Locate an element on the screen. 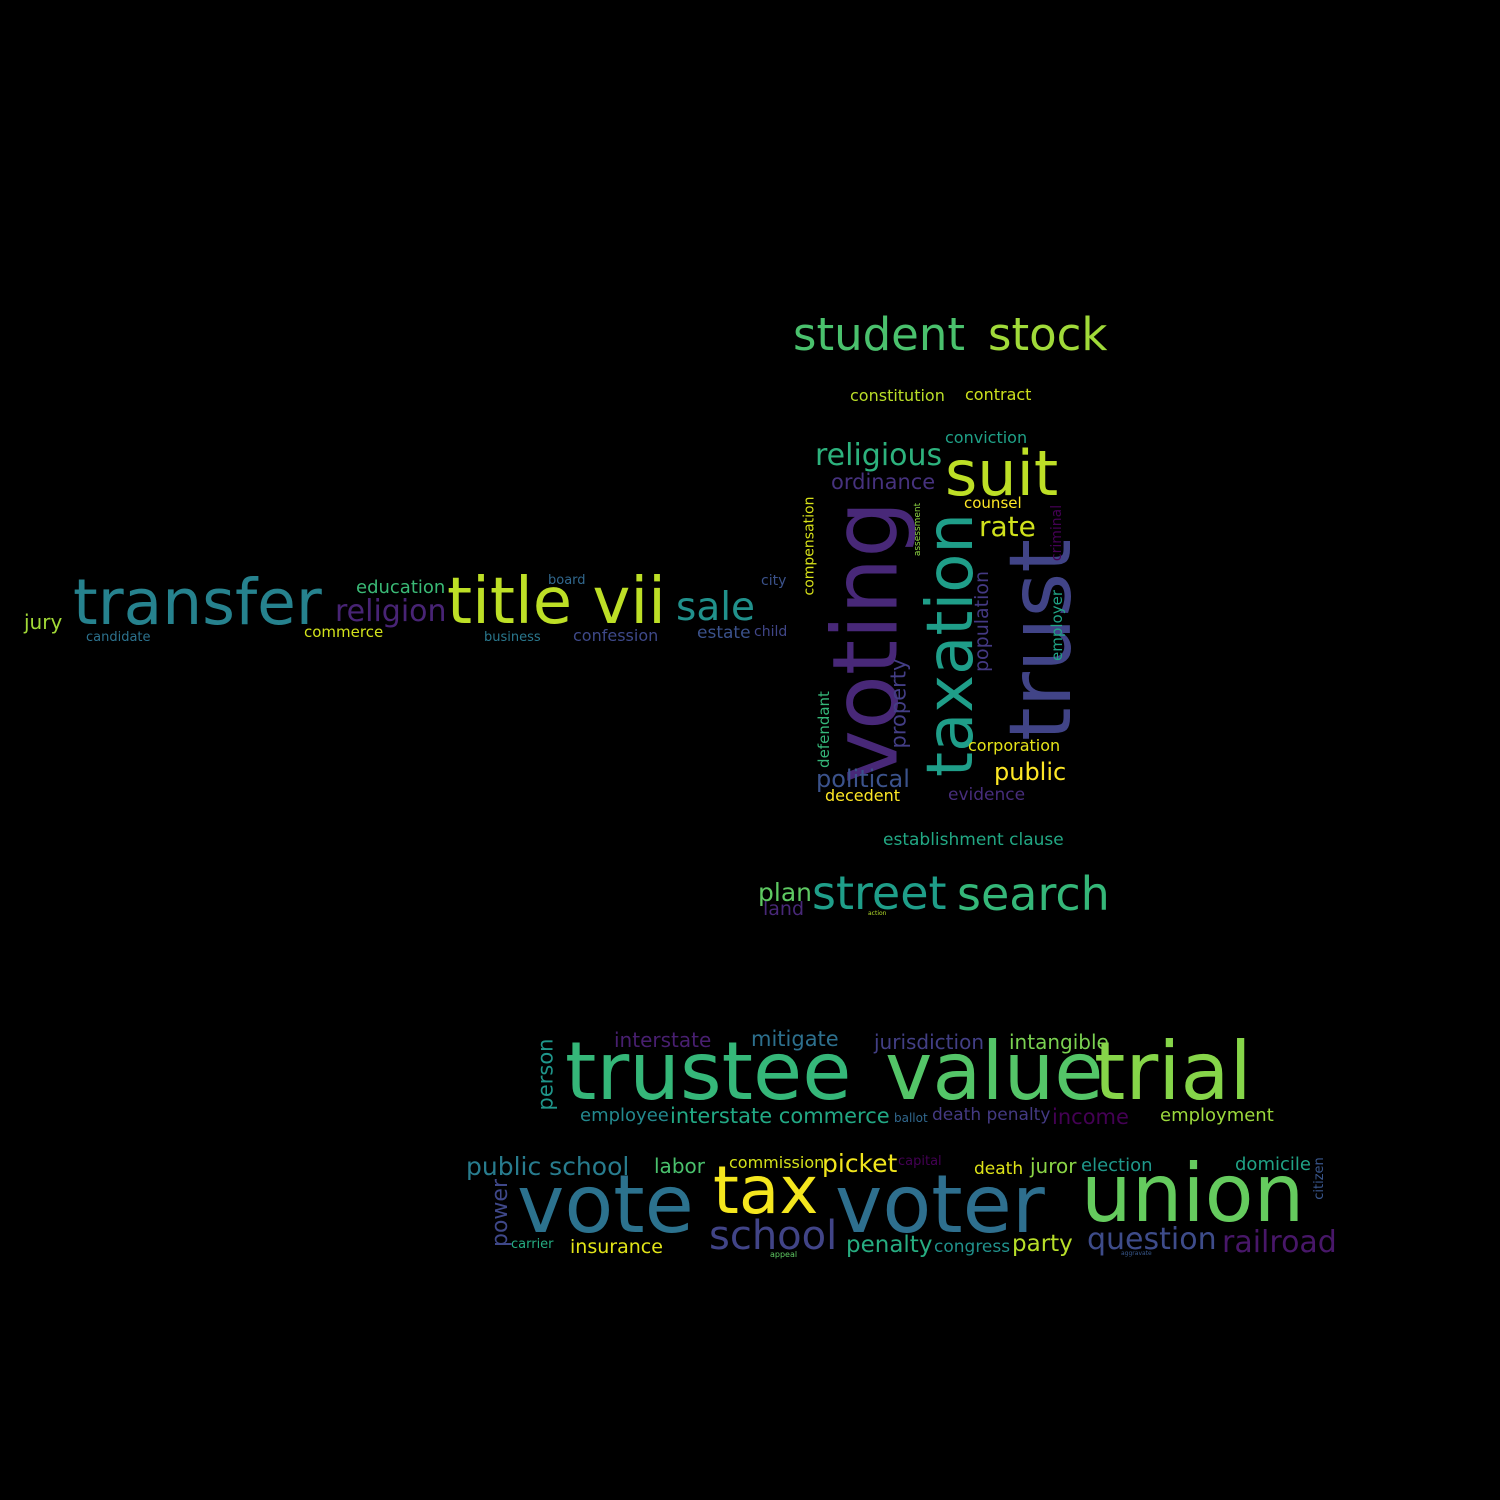 This screenshot has width=1500, height=1500. word-voter: voter is located at coordinates (940, 1204).